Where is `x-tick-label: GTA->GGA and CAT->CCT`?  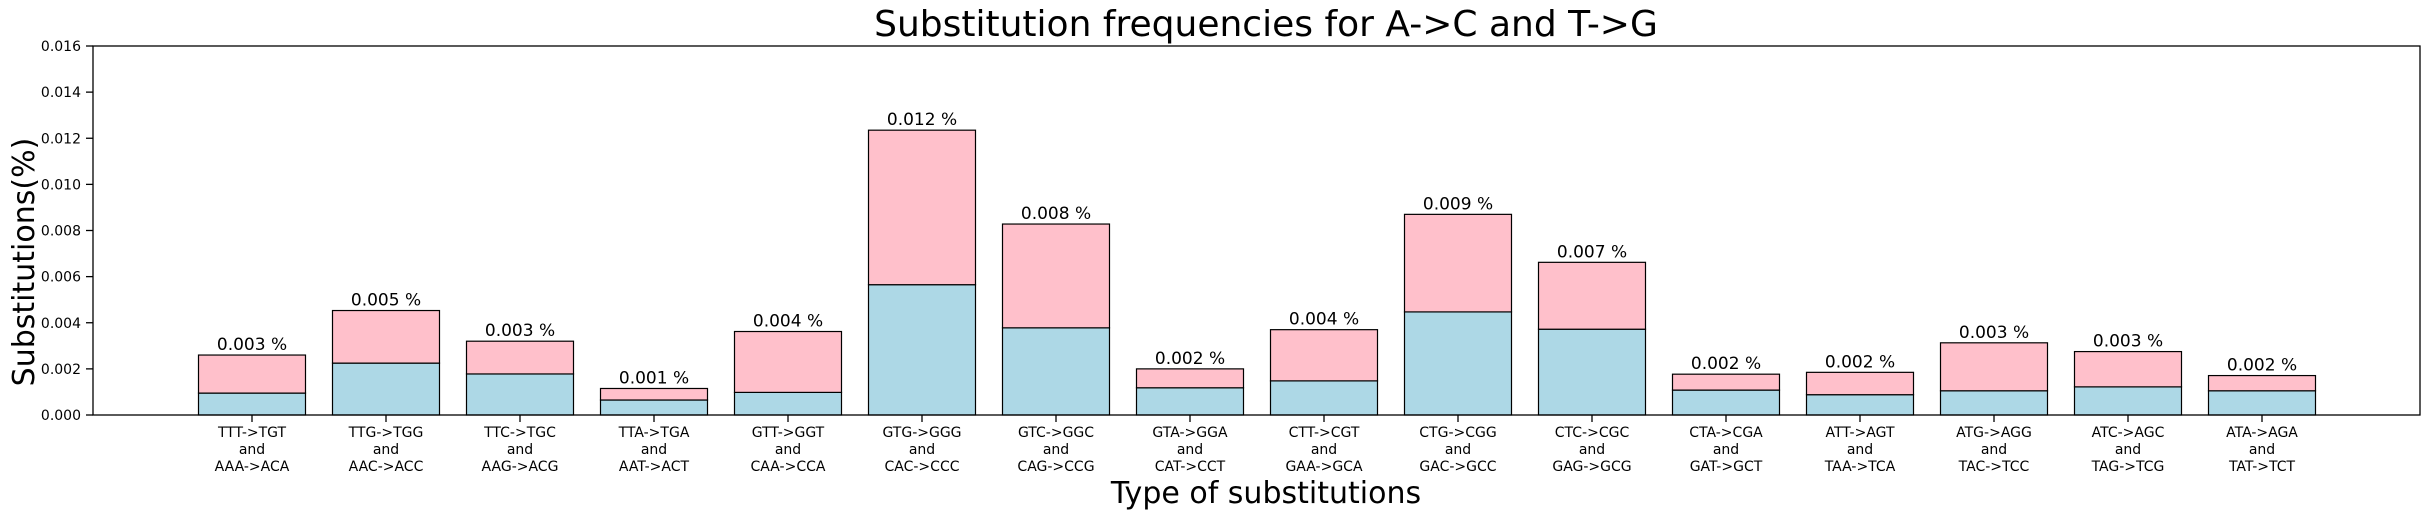 x-tick-label: GTA->GGA and CAT->CCT is located at coordinates (1190, 450).